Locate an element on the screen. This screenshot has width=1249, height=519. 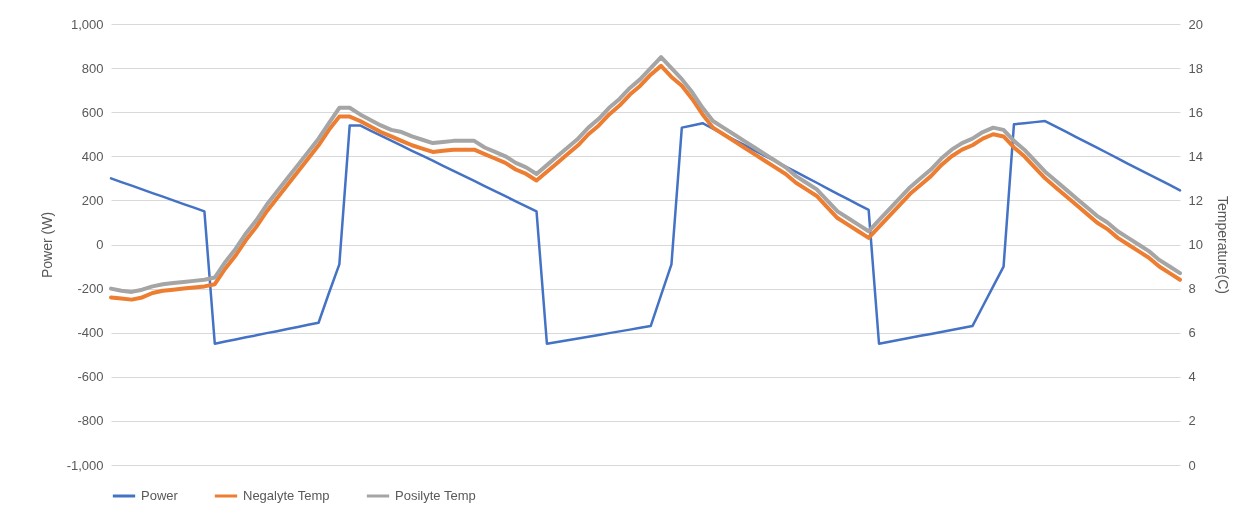
y2-tick-label: 0 is located at coordinates (1192, 465).